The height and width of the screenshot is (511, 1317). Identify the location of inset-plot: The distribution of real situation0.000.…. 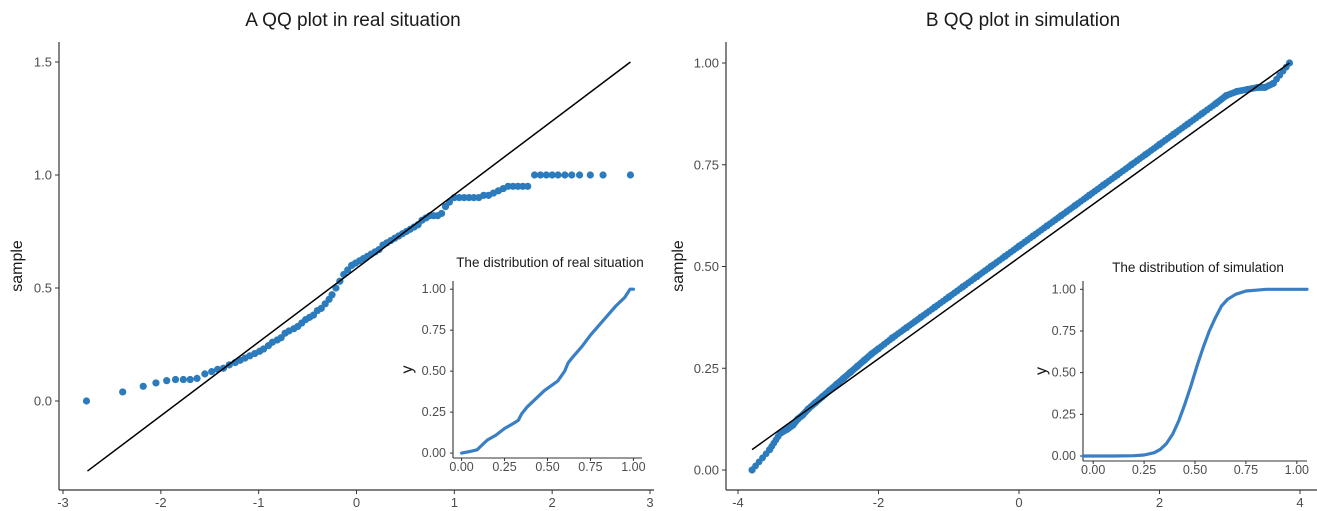
(522, 364).